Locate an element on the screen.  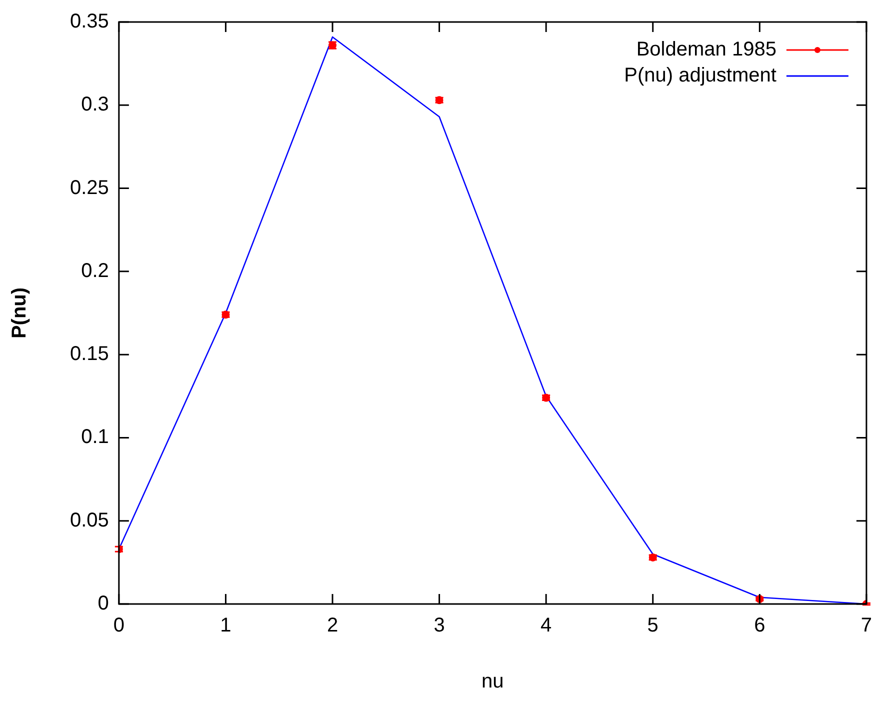
legend-label: P(nu) adjustment is located at coordinates (700, 75).